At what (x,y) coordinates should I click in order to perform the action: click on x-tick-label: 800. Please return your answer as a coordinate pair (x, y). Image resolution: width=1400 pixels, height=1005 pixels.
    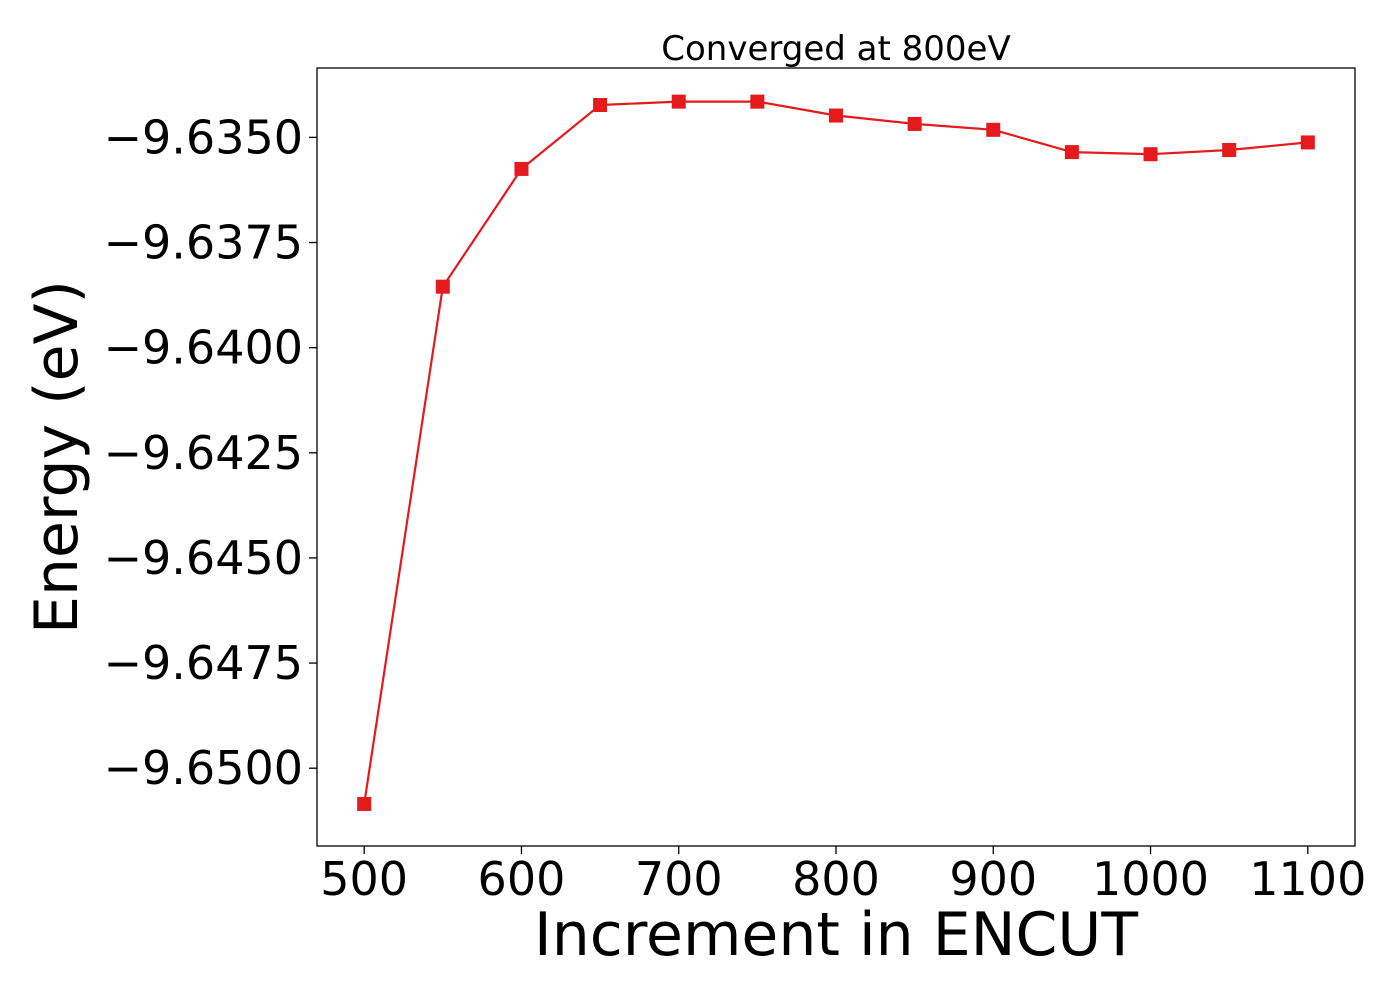
    Looking at the image, I should click on (836, 879).